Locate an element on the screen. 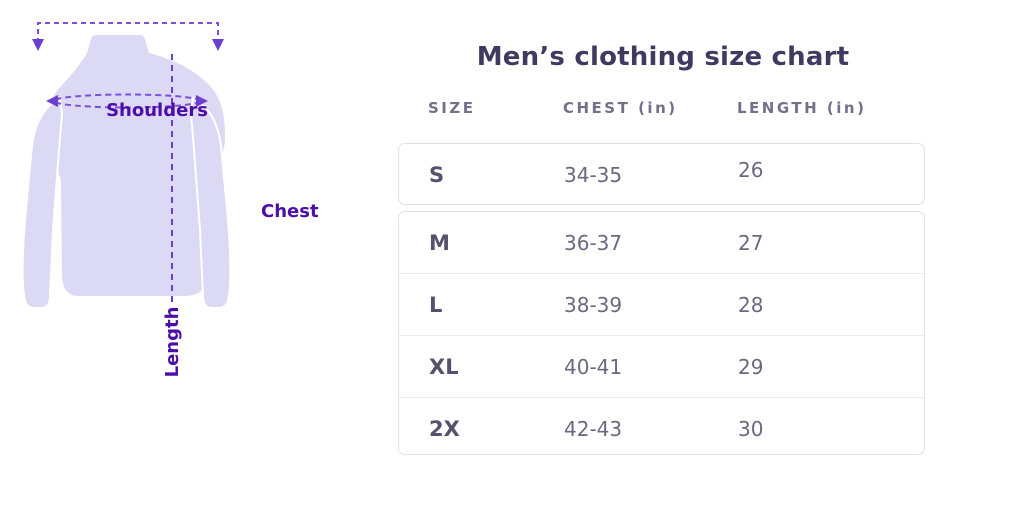 This screenshot has height=514, width=1024. length-value: 30 is located at coordinates (751, 428).